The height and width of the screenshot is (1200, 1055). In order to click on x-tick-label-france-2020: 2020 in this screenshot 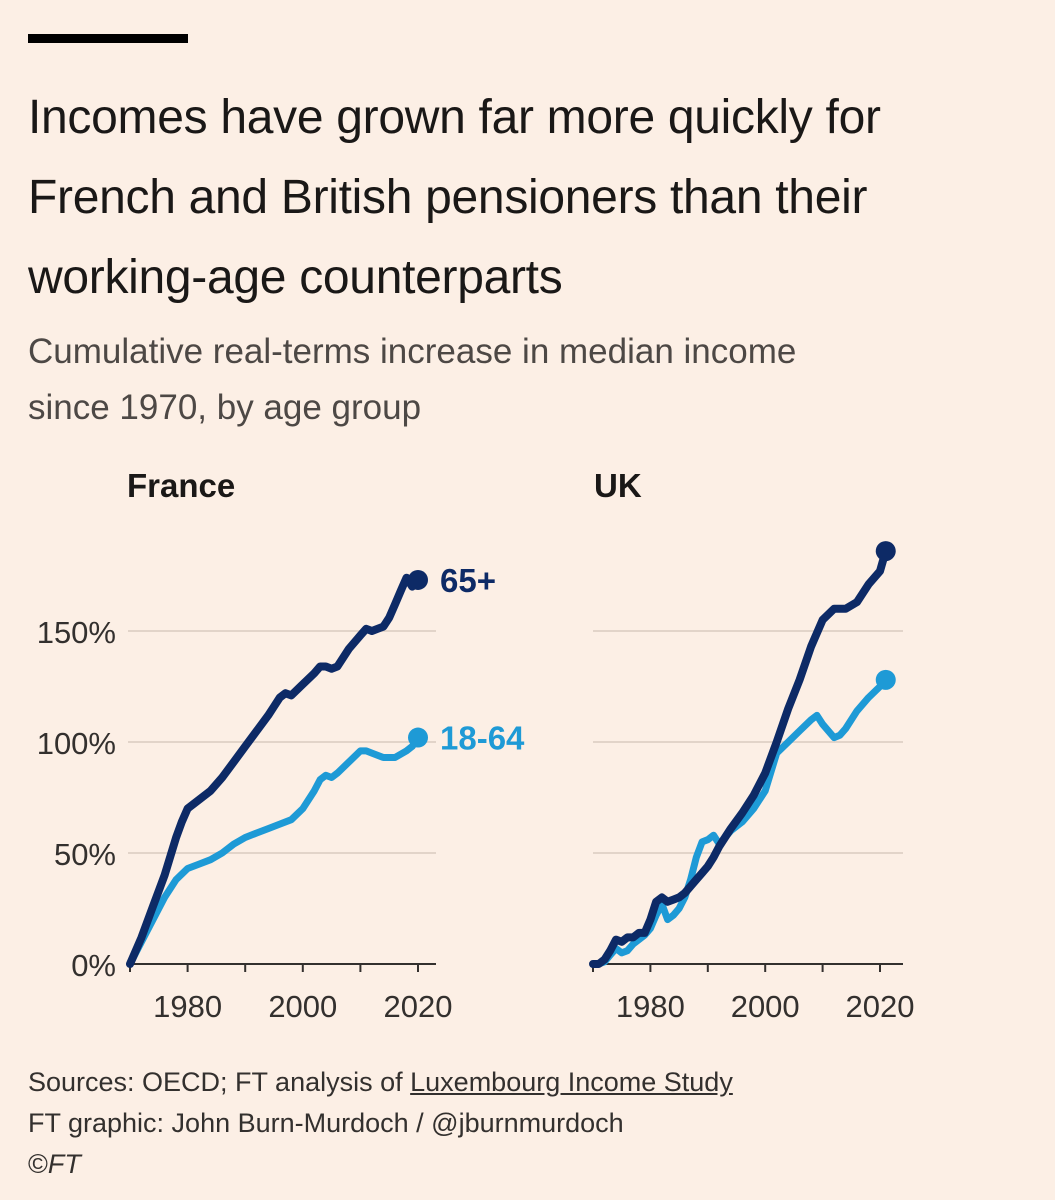, I will do `click(418, 1006)`.